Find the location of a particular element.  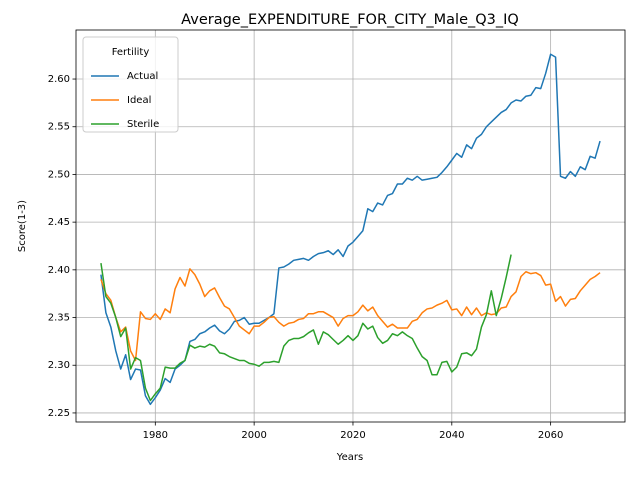

y-tick-label: 2.30 is located at coordinates (59, 365).